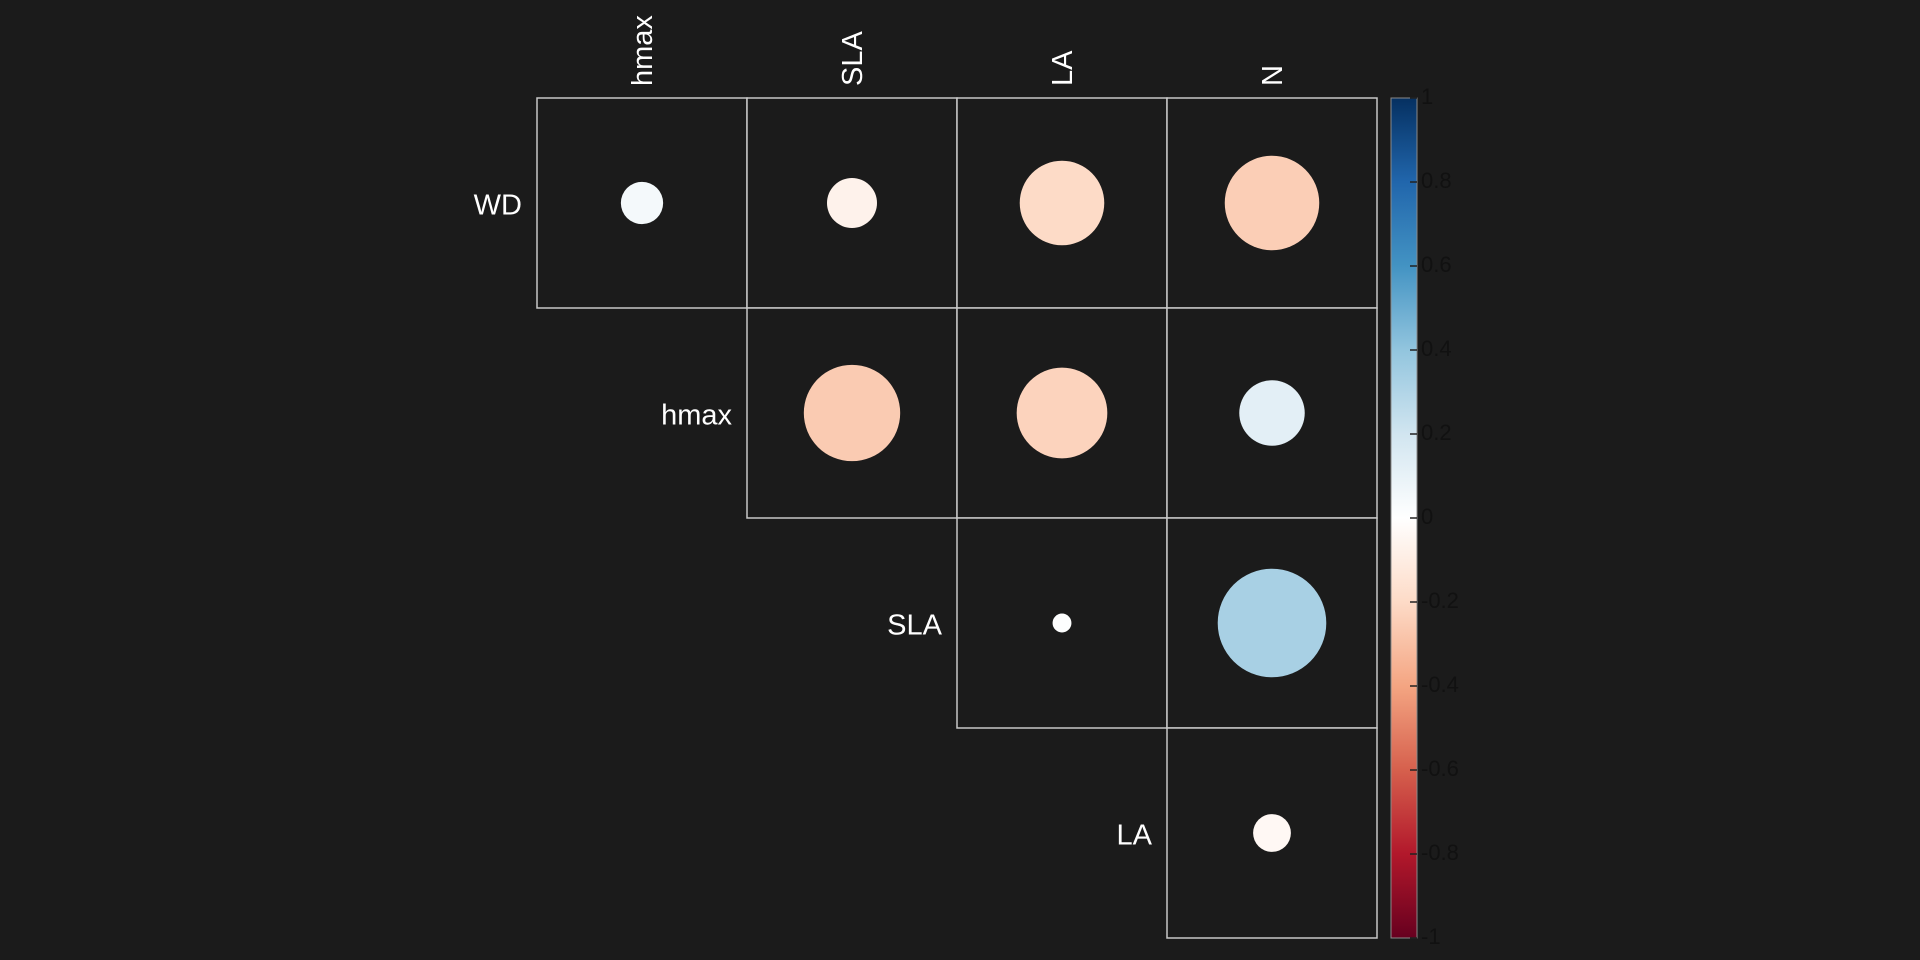 The height and width of the screenshot is (960, 1920). I want to click on color-legend: 1 0.8 0.6 0.4 0.2 0 -0.2 -0.4 -0.6 -0.8 -1, so click(1424, 516).